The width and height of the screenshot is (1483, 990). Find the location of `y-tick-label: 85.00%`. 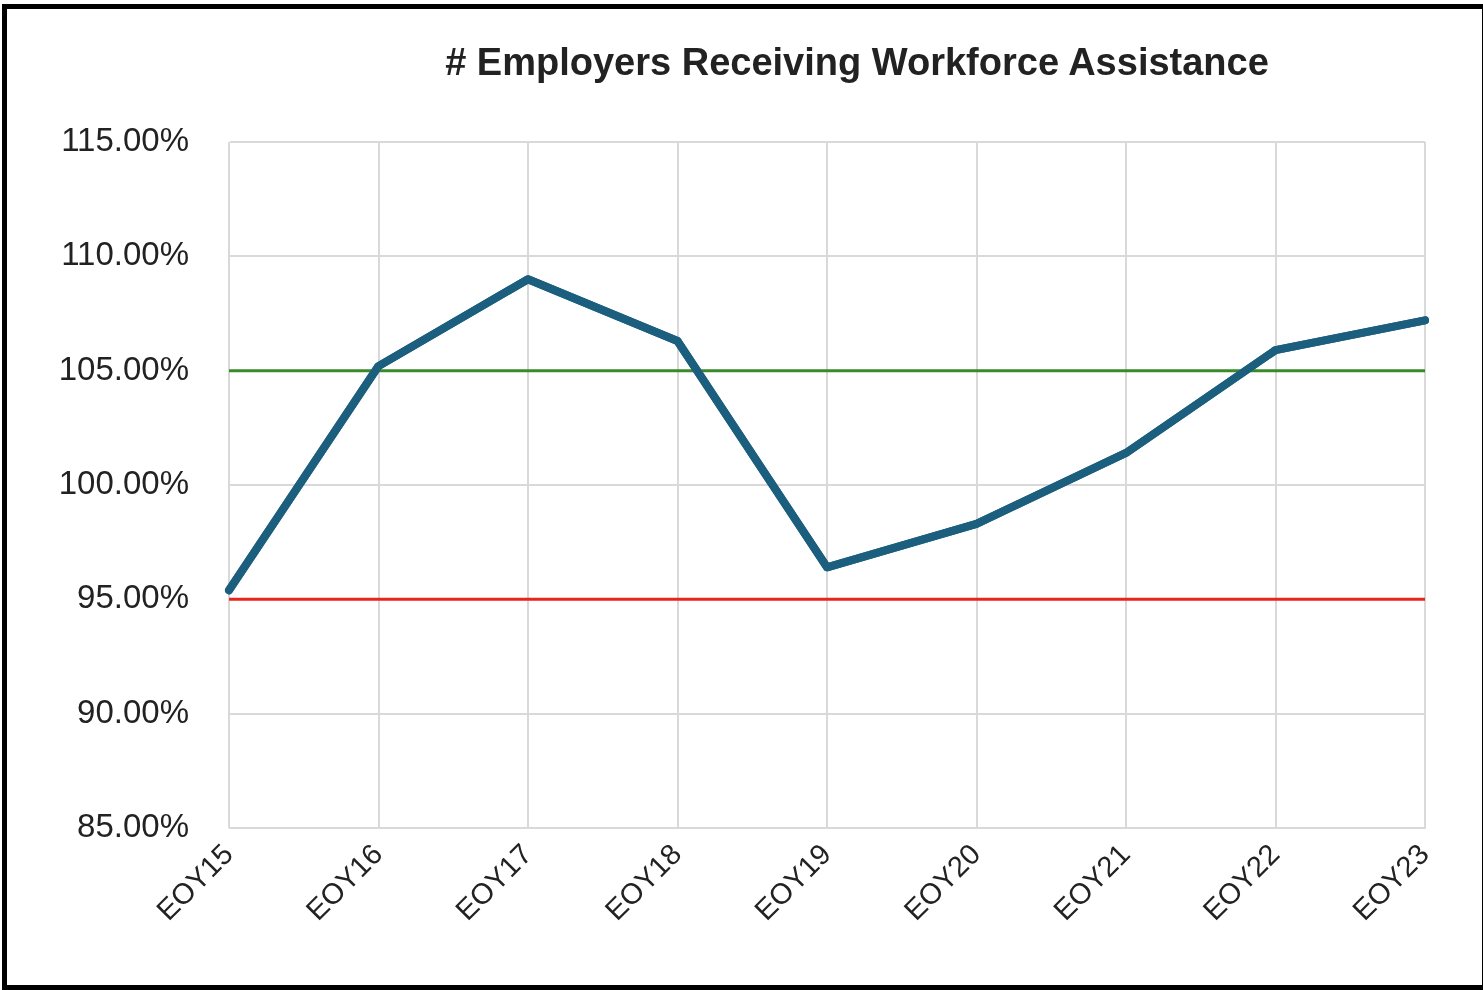

y-tick-label: 85.00% is located at coordinates (133, 826).